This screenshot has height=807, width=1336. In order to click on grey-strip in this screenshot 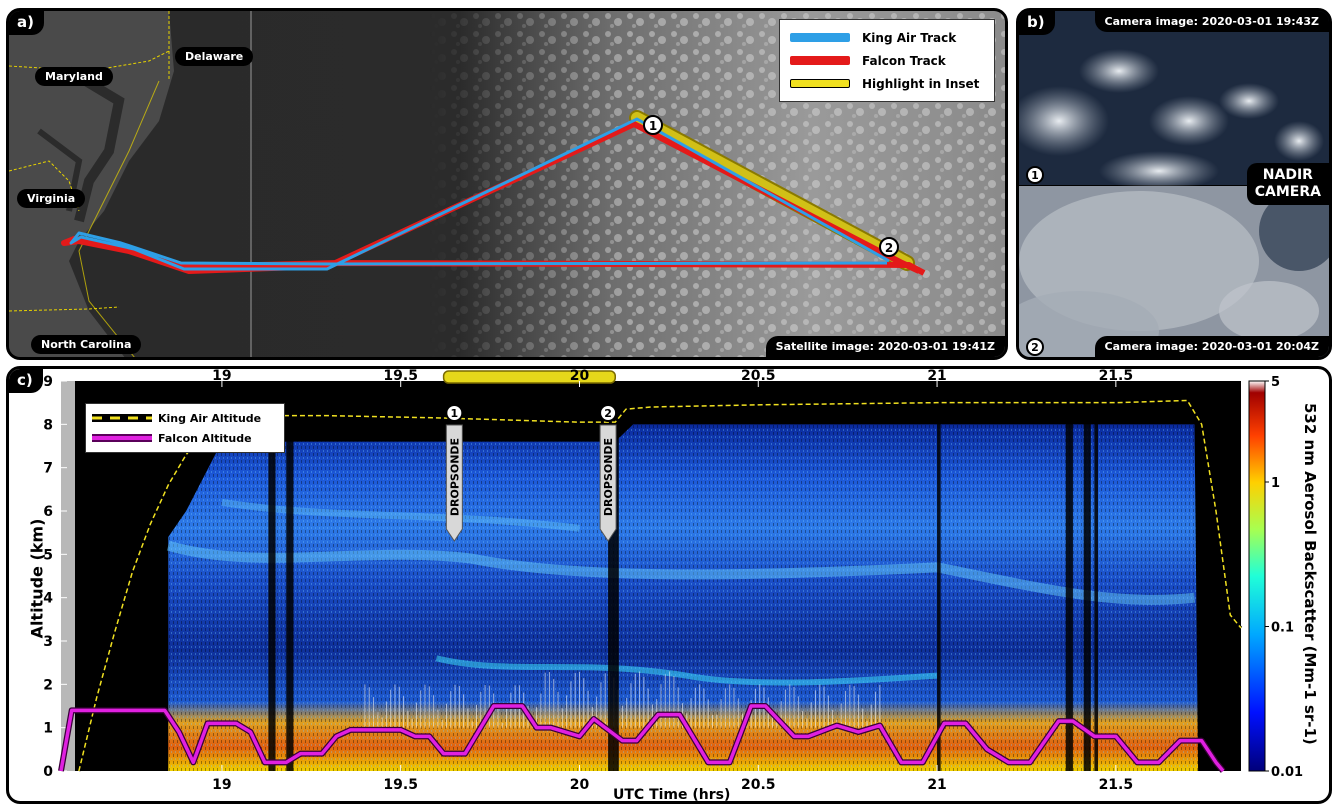, I will do `click(68, 576)`.